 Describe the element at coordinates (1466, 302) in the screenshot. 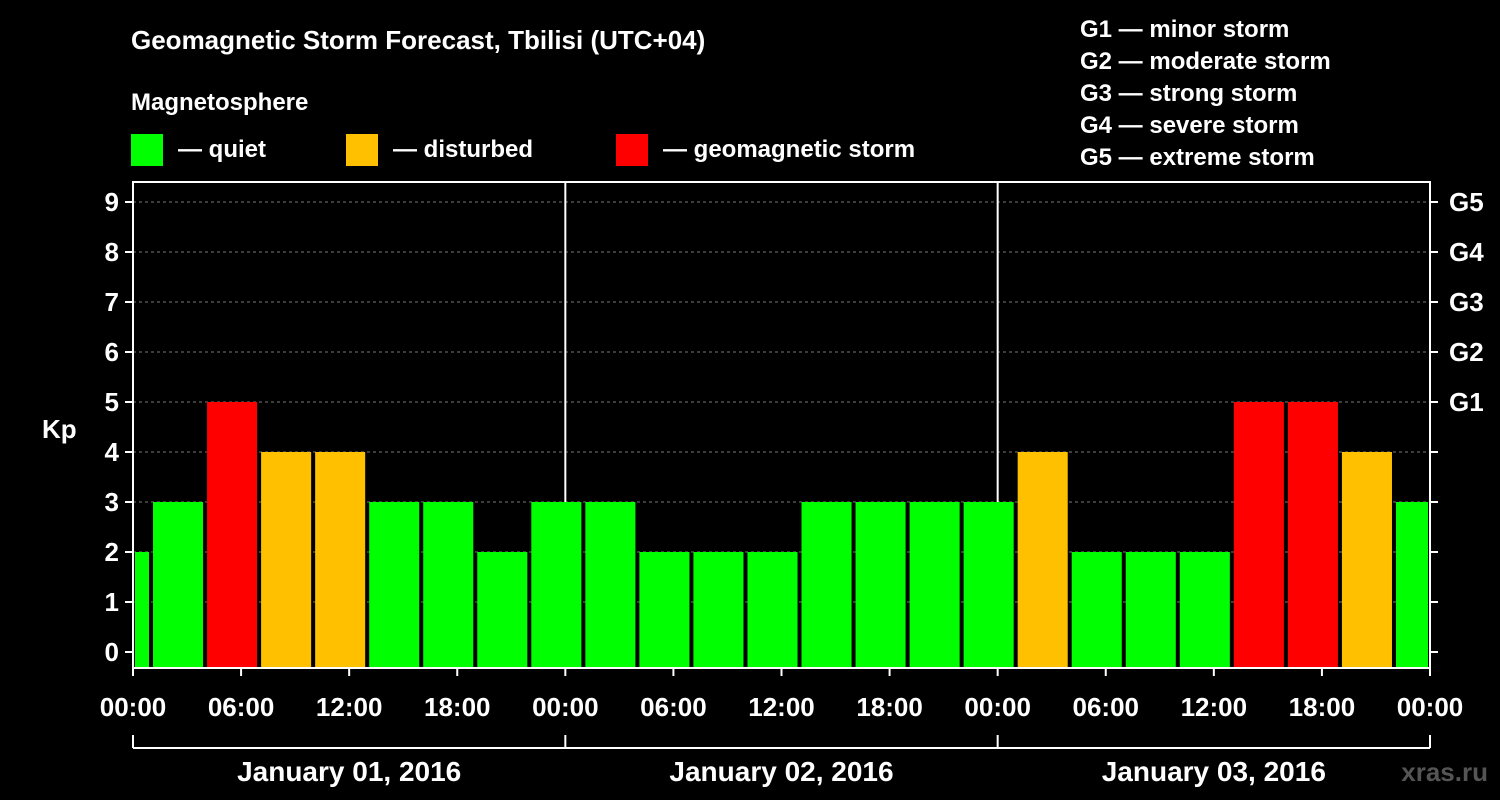

I see `right-axis-label-g3: G3` at that location.